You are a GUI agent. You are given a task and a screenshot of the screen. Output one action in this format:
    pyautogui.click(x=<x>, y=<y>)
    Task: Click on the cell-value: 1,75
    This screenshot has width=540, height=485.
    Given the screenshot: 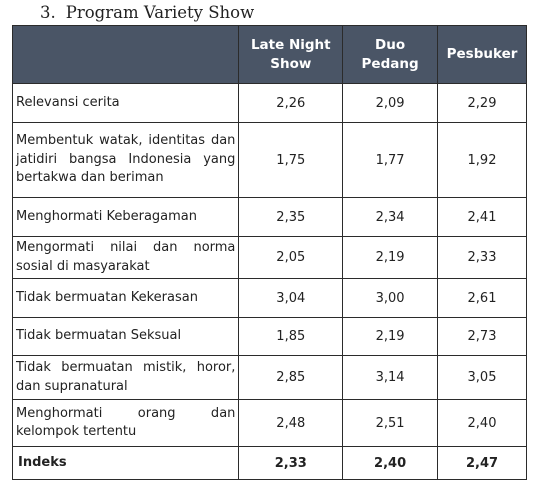 What is the action you would take?
    pyautogui.click(x=291, y=160)
    